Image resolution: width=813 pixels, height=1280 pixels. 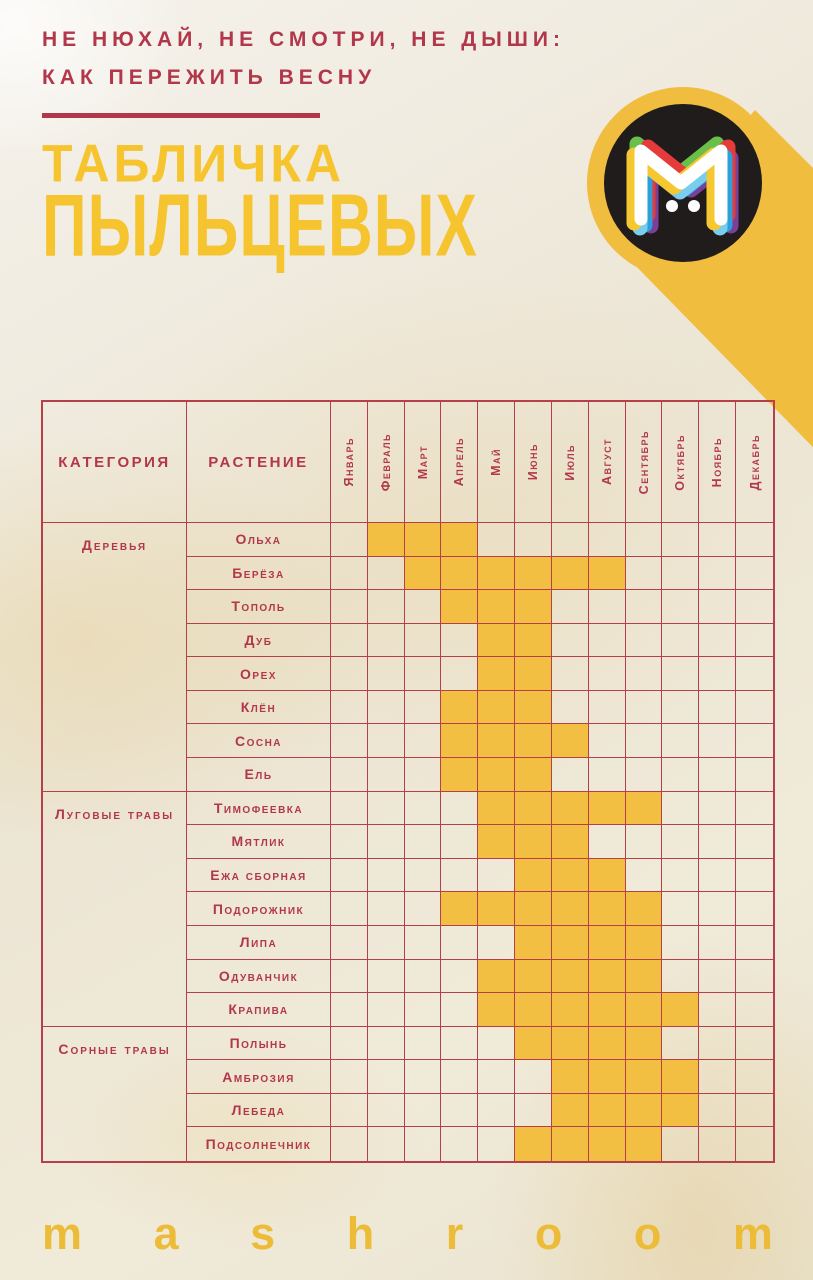 I want to click on month-header: Март, so click(x=423, y=462).